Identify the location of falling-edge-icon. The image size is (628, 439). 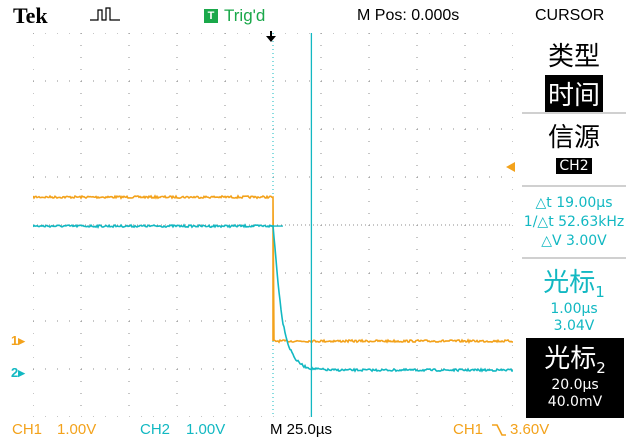
(499, 430).